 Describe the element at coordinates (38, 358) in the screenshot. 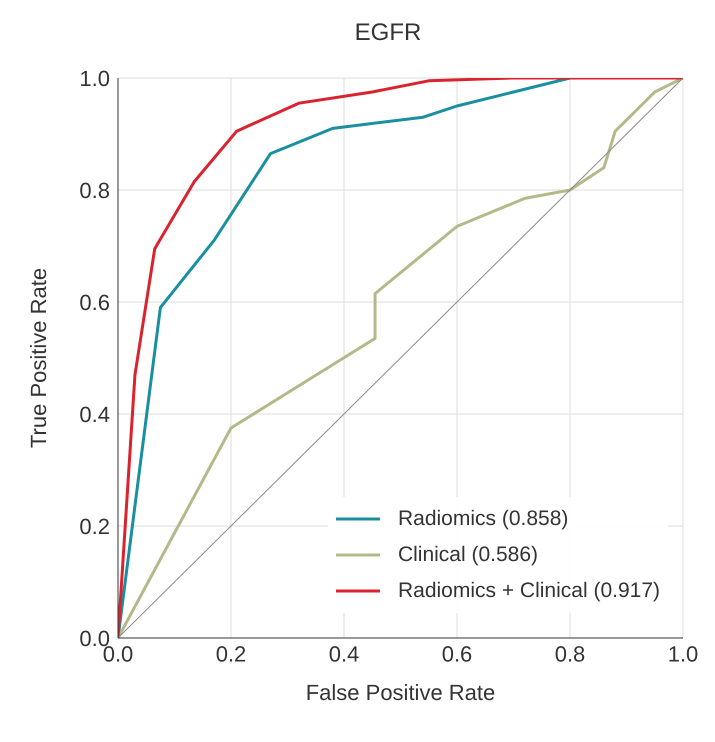

I see `y-axis-title: True Positive Rate` at that location.